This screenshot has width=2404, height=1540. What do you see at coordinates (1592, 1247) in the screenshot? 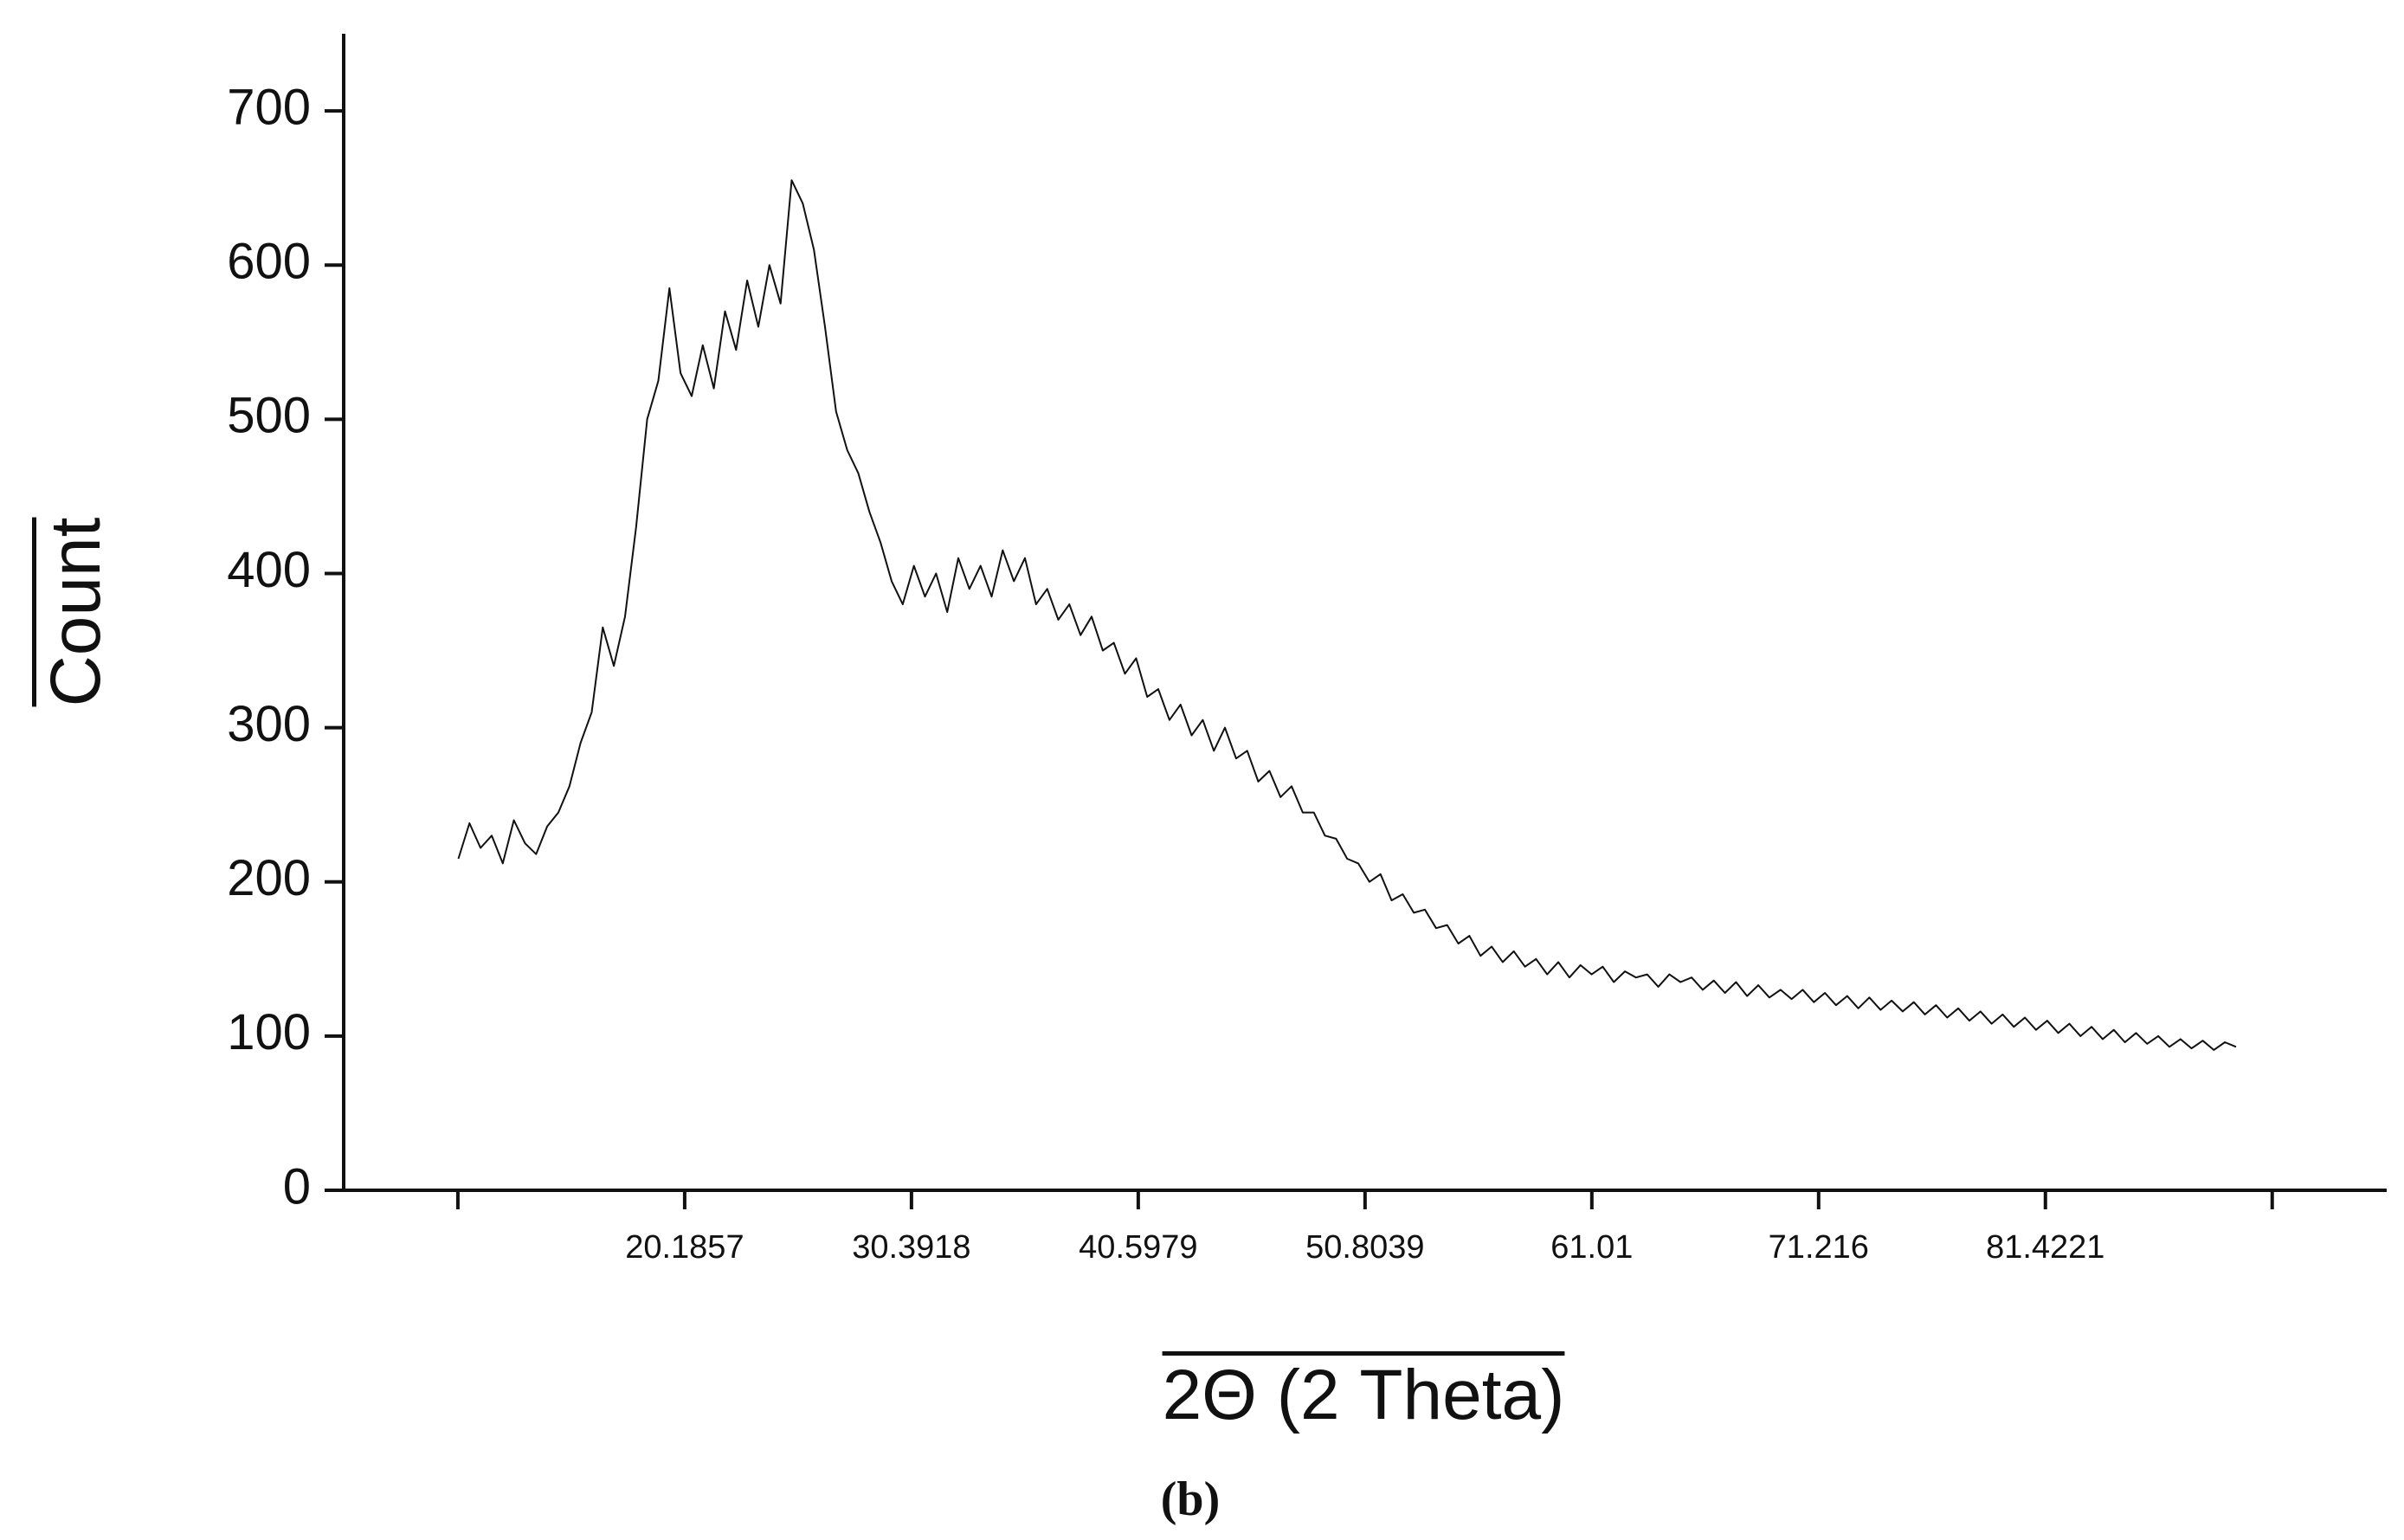
I see `x-tick-label: 61.01` at bounding box center [1592, 1247].